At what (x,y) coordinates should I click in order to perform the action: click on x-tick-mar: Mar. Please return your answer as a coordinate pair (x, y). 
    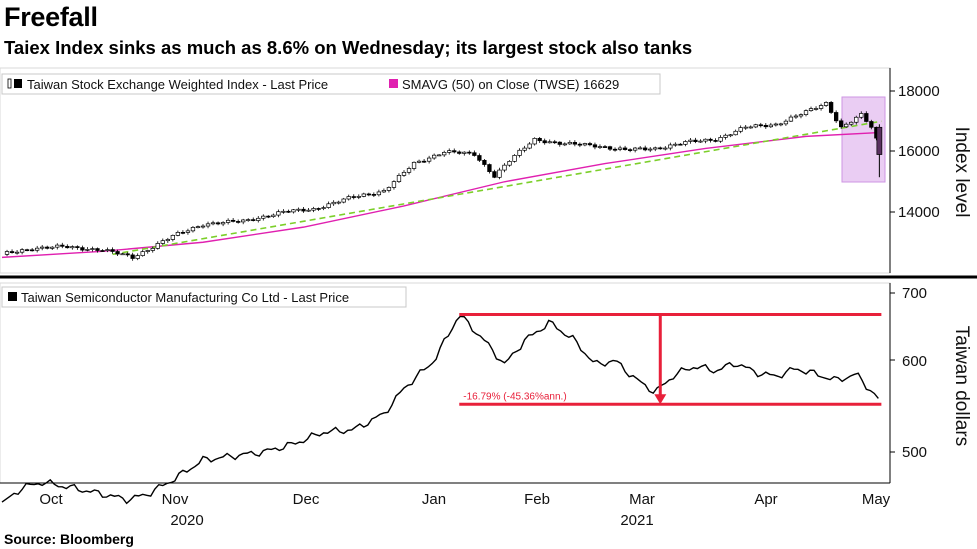
    Looking at the image, I should click on (642, 499).